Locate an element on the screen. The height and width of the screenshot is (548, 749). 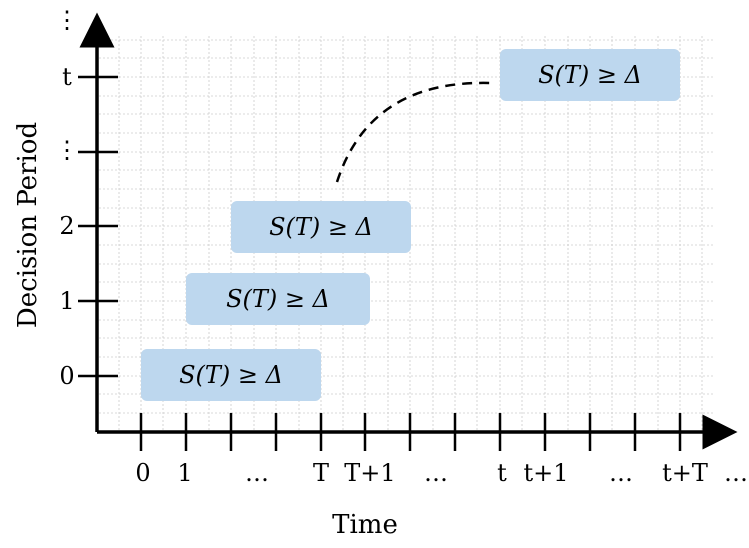
x-axis-tick-label: 0 is located at coordinates (142, 473).